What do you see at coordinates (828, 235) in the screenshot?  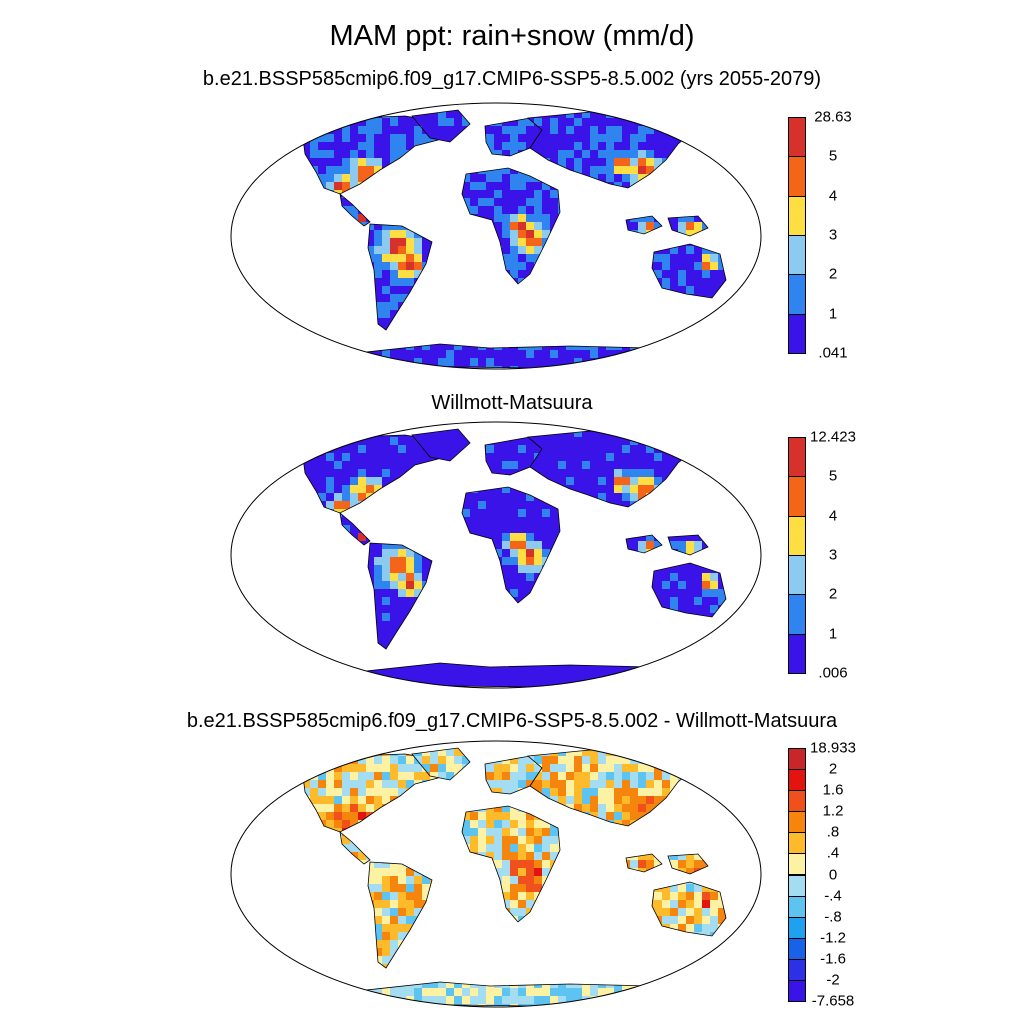 I see `model-colorbar: 28.63 5 4 3 2 1.041` at bounding box center [828, 235].